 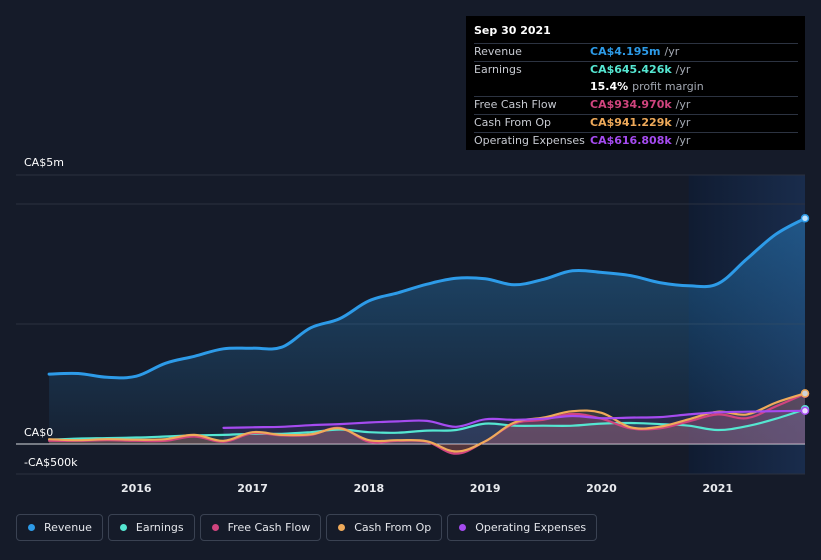 I want to click on tooltip-value: CA$645.426k, so click(x=631, y=69).